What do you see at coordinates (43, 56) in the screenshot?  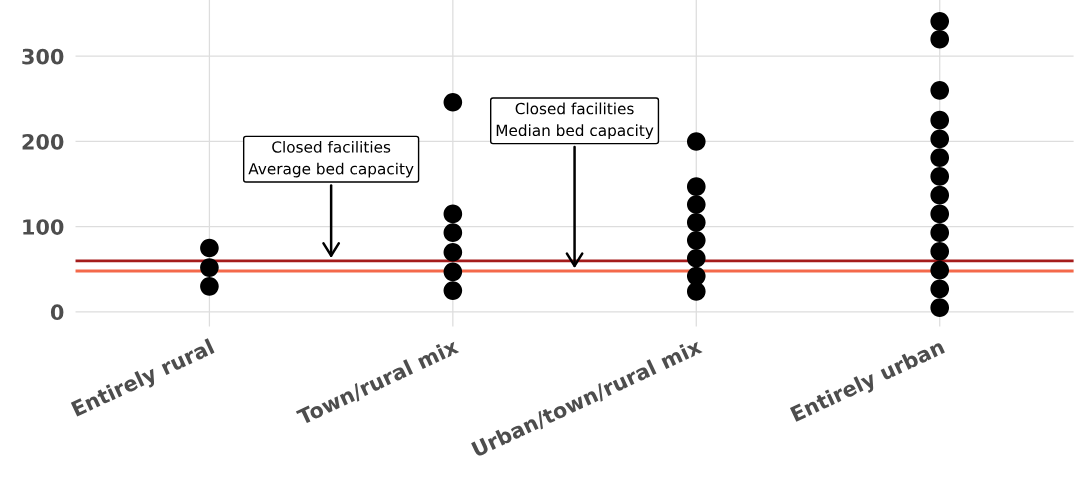 I see `y-tick-label: 300` at bounding box center [43, 56].